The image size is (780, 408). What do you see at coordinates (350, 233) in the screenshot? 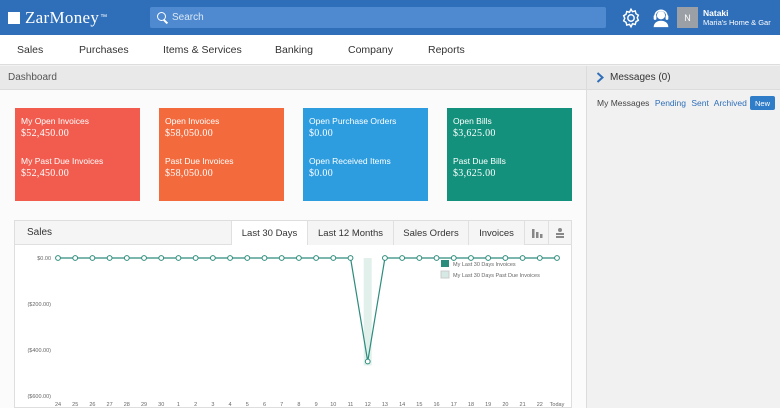
I see `tab-last-12-months: Last 12 Months` at bounding box center [350, 233].